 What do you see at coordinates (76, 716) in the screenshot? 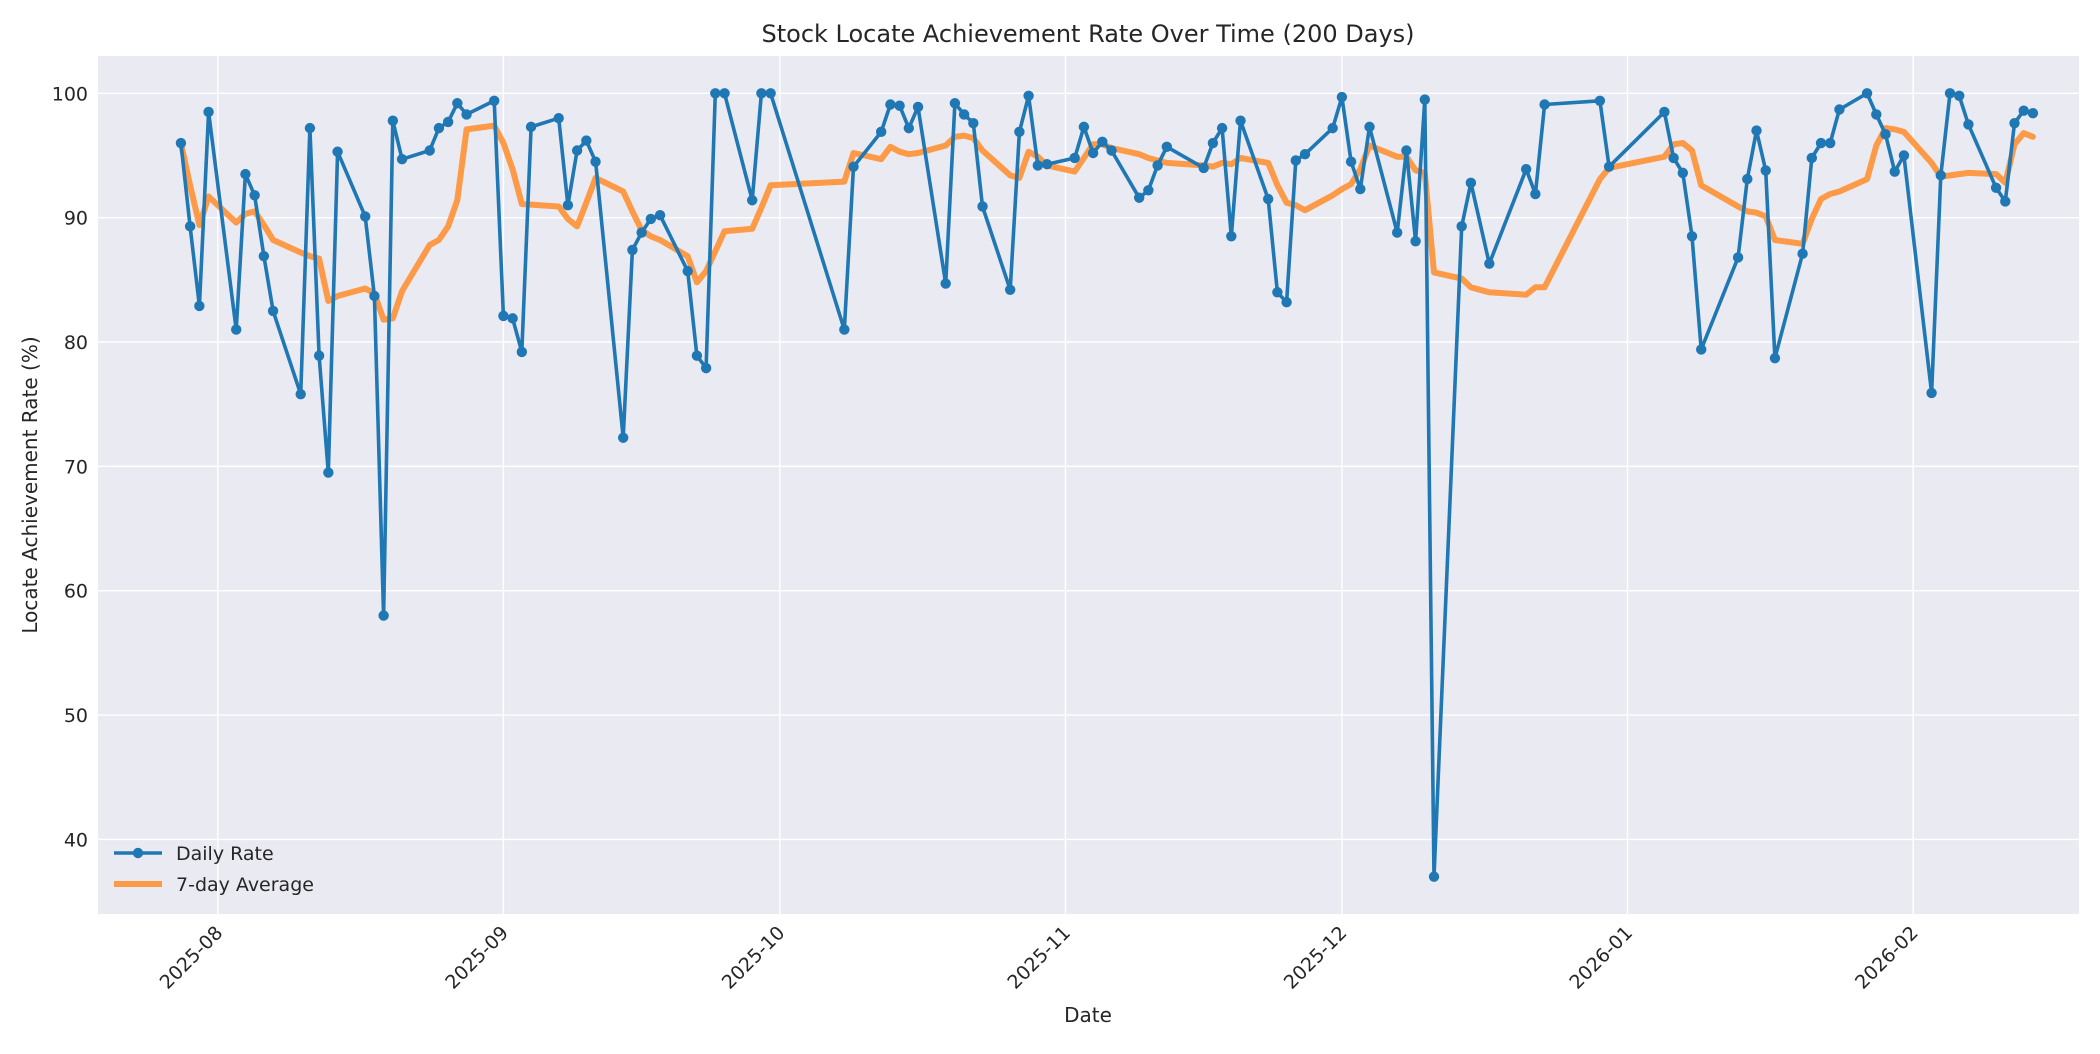
I see `y-tick-label: 50` at bounding box center [76, 716].